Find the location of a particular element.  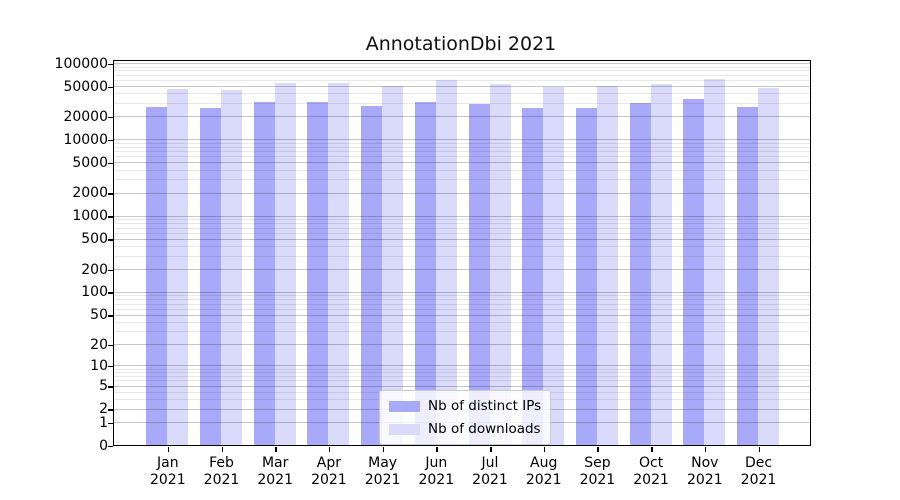

bar-feb-downloads is located at coordinates (231, 267).